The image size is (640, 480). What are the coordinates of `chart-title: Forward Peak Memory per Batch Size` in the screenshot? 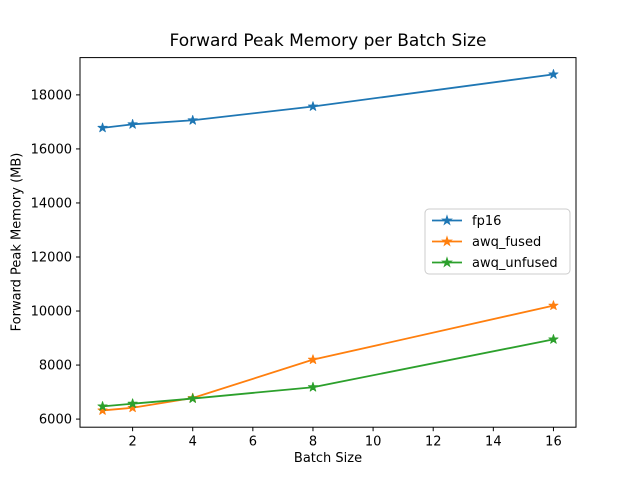 It's located at (328, 41).